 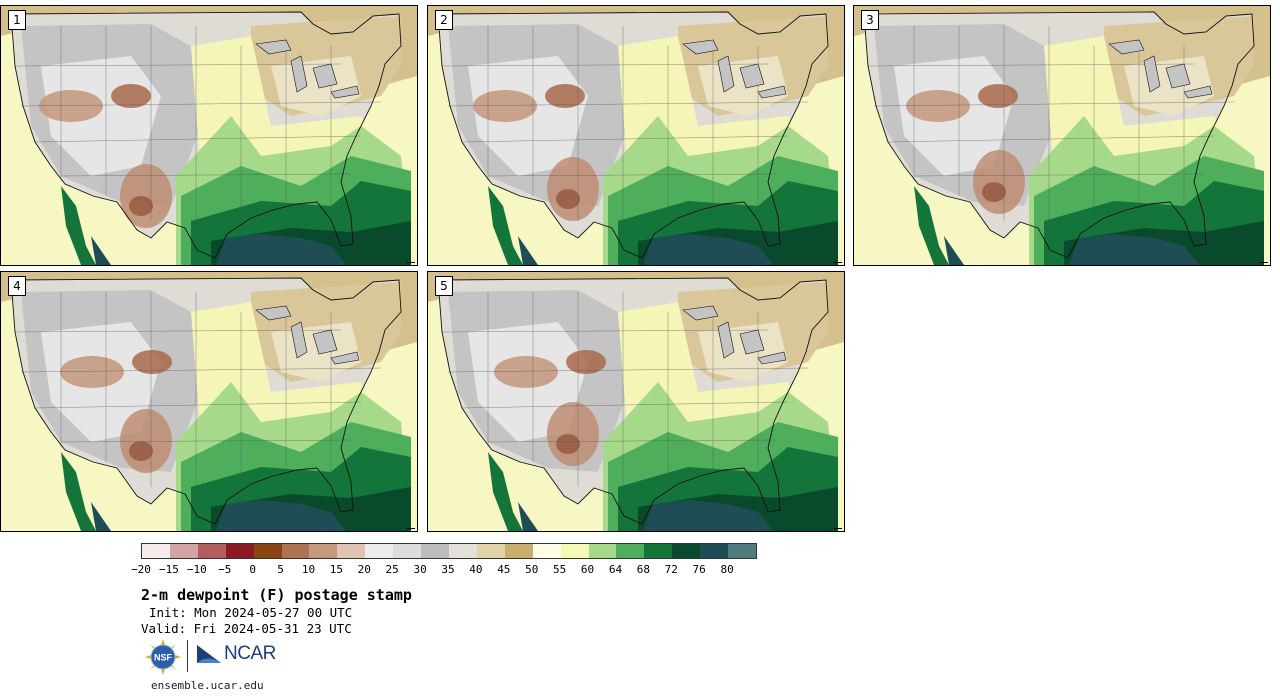 I want to click on map-panel-3: 3, so click(x=1062, y=135).